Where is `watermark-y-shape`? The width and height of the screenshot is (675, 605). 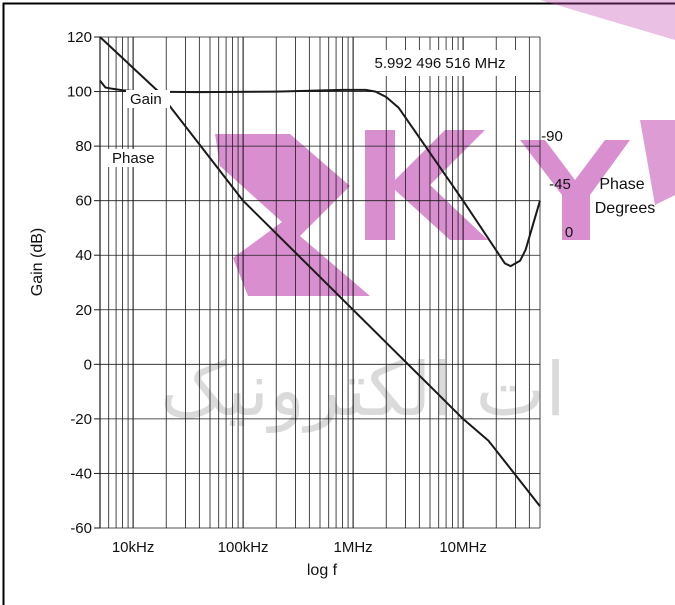 watermark-y-shape is located at coordinates (575, 190).